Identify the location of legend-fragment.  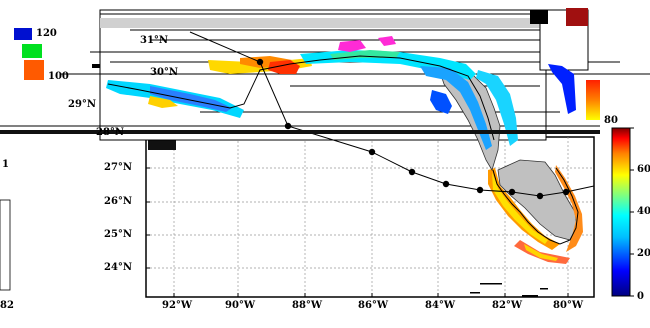
(57, 54).